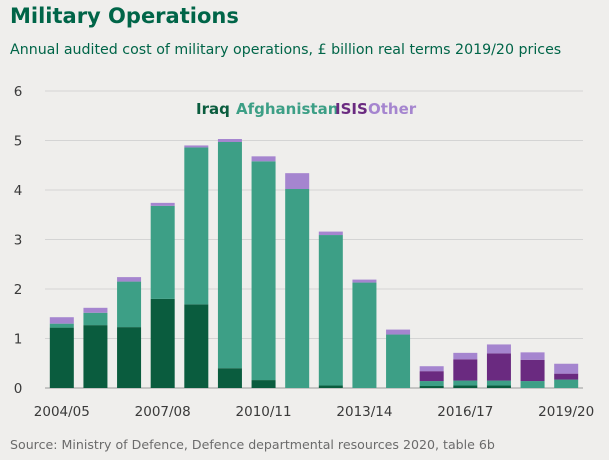  Describe the element at coordinates (264, 412) in the screenshot. I see `x-tick-label: 2010/11` at that location.